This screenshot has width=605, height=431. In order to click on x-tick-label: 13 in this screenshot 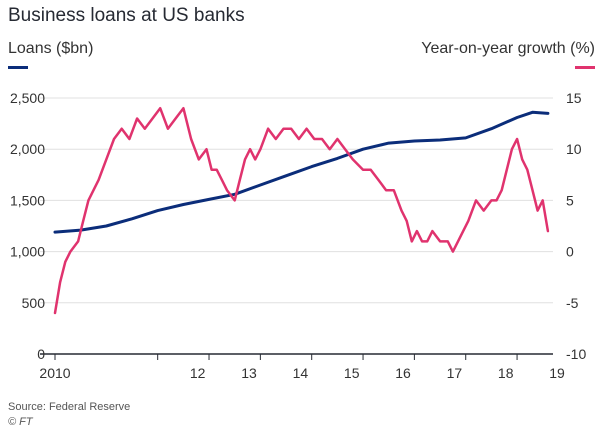, I will do `click(249, 373)`.